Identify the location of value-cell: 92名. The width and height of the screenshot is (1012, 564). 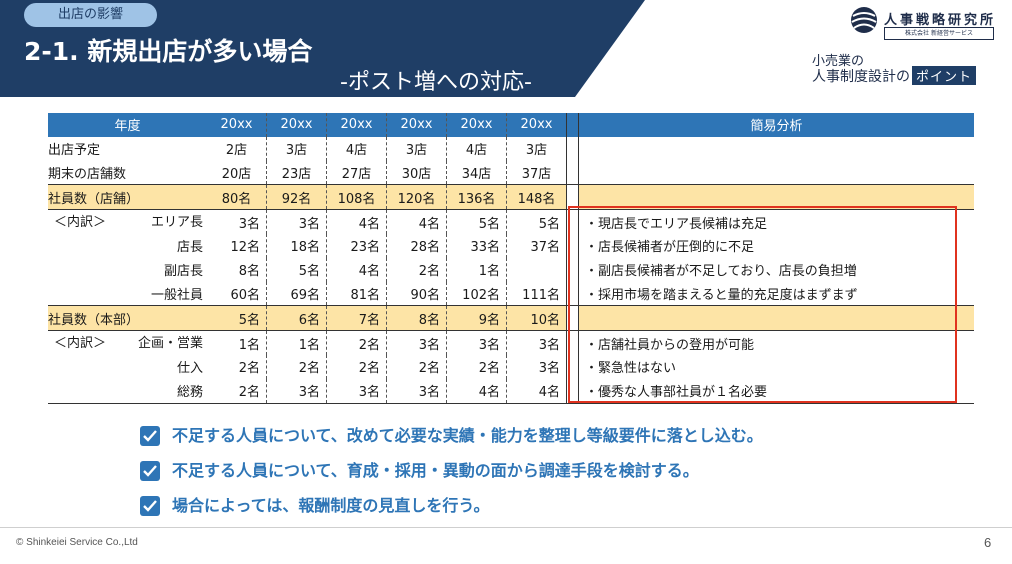
(296, 197).